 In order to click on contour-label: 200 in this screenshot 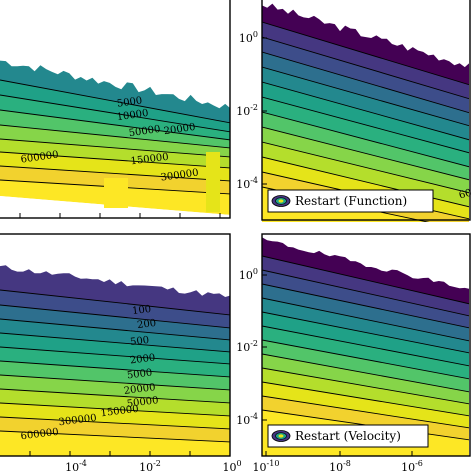, I will do `click(147, 324)`.